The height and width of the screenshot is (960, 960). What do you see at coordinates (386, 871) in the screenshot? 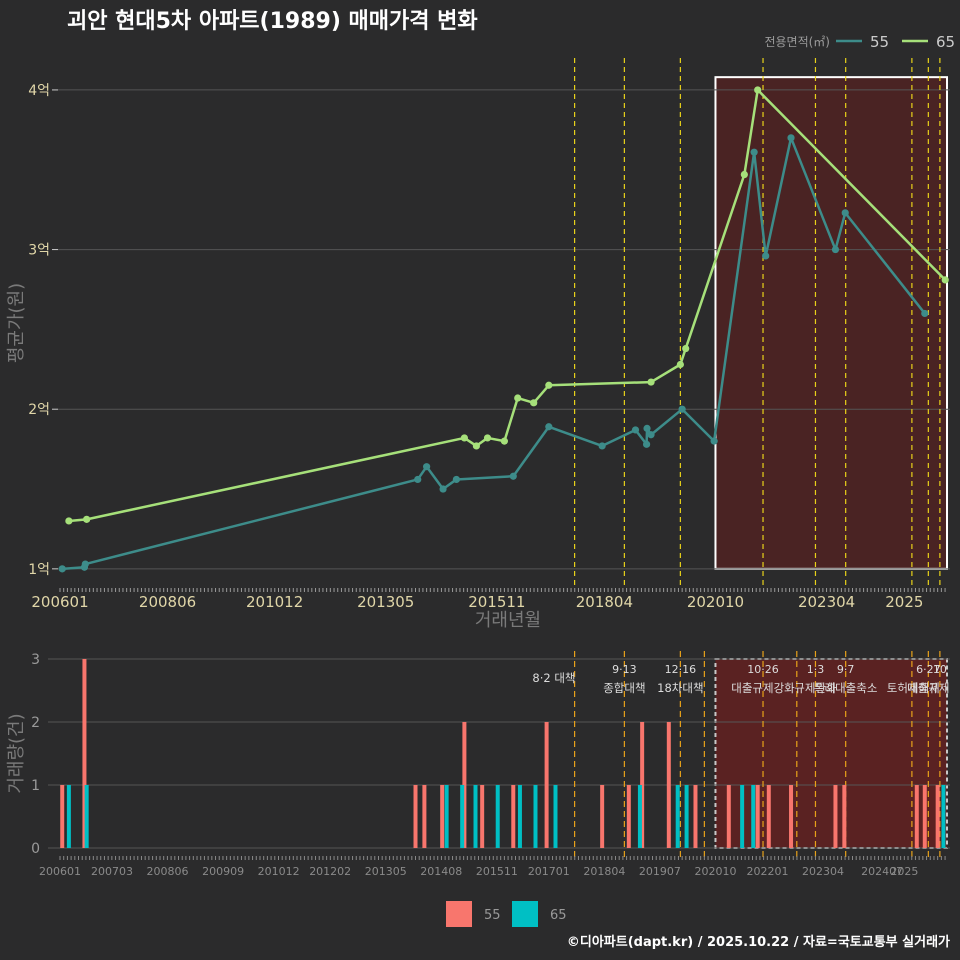
I see `bar-x-tick-label-6: 201305` at bounding box center [386, 871].